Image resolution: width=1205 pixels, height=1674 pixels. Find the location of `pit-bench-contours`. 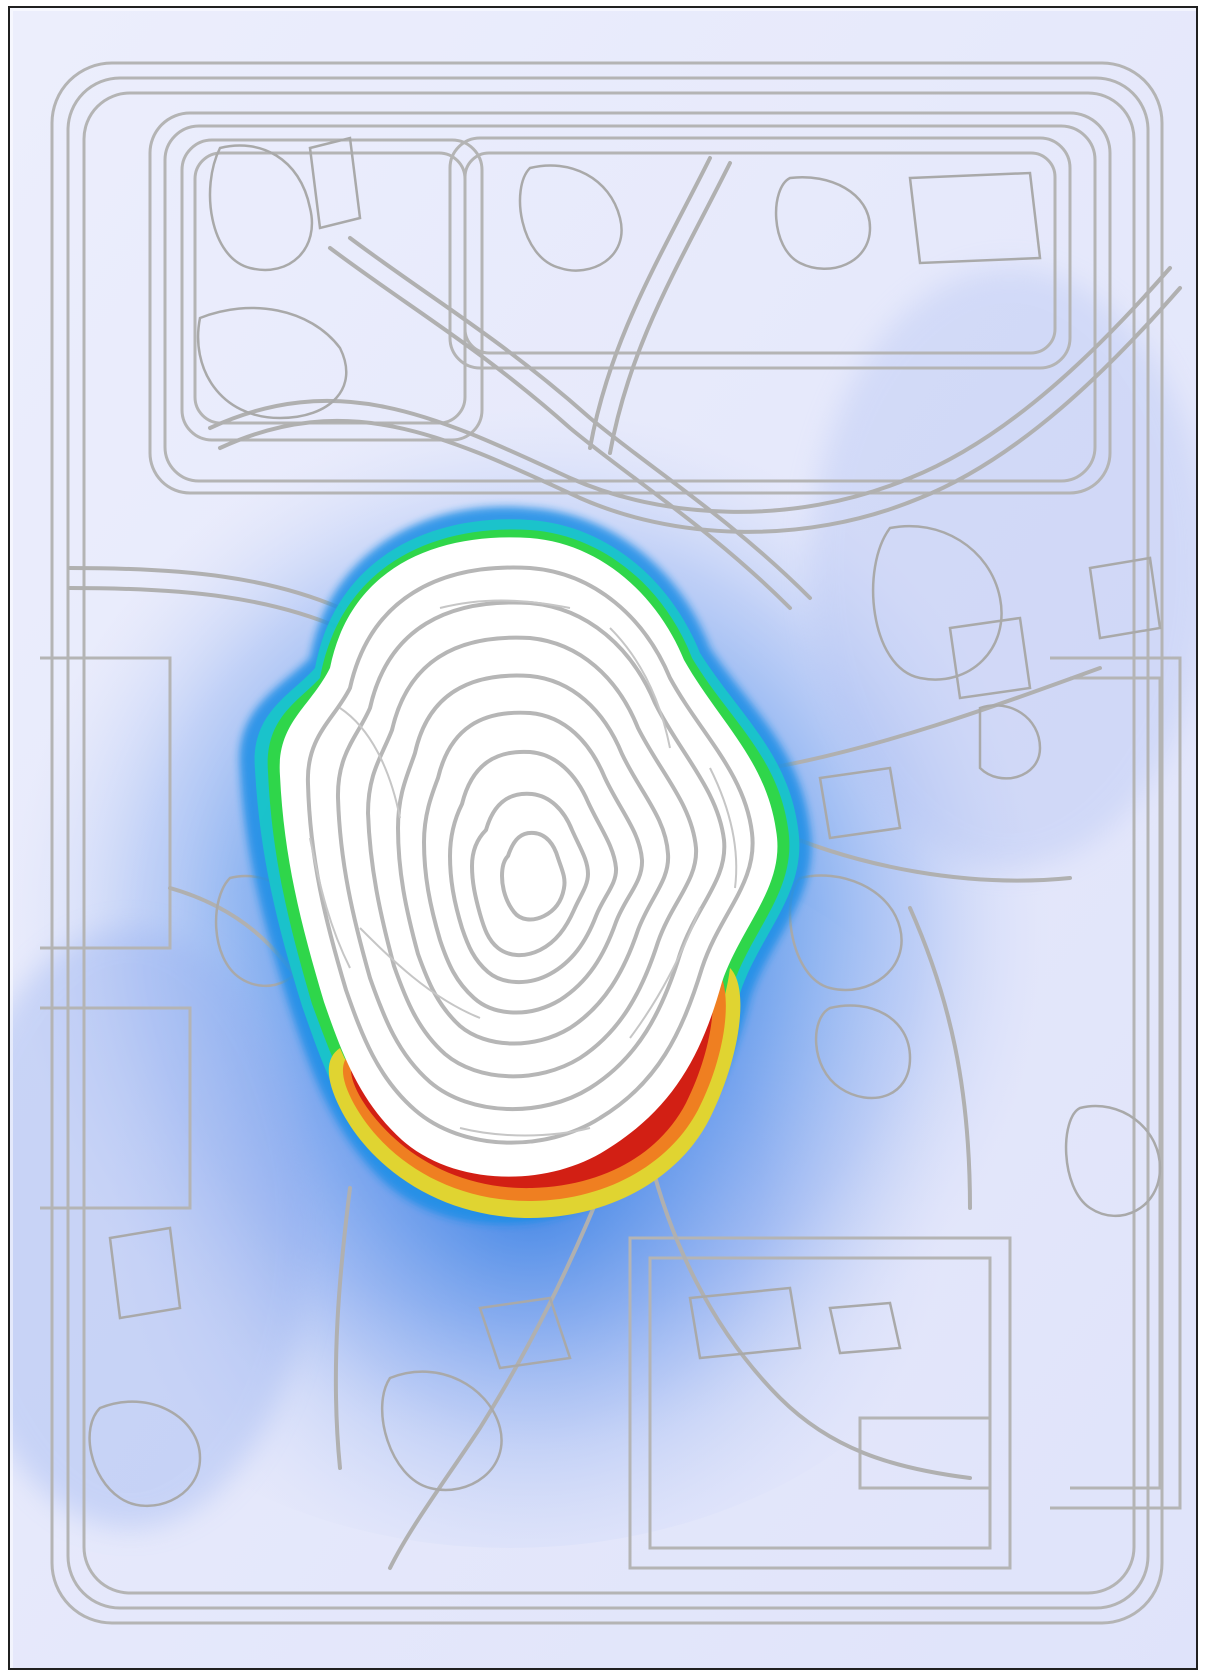

pit-bench-contours is located at coordinates (530, 855).